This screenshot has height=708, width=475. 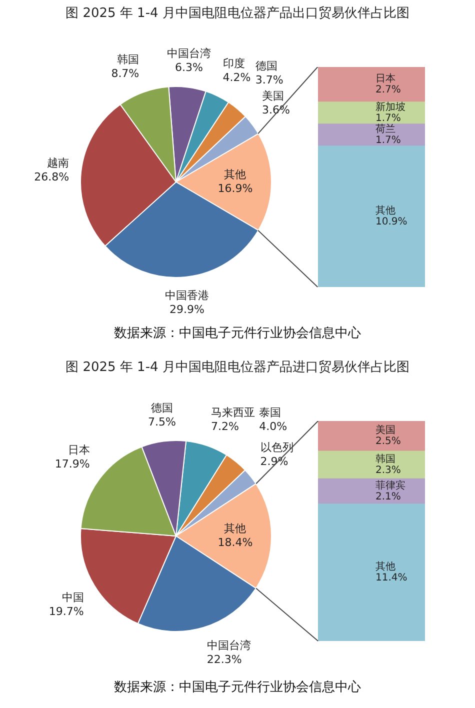 I want to click on data-label: 2.5%, so click(x=388, y=442).